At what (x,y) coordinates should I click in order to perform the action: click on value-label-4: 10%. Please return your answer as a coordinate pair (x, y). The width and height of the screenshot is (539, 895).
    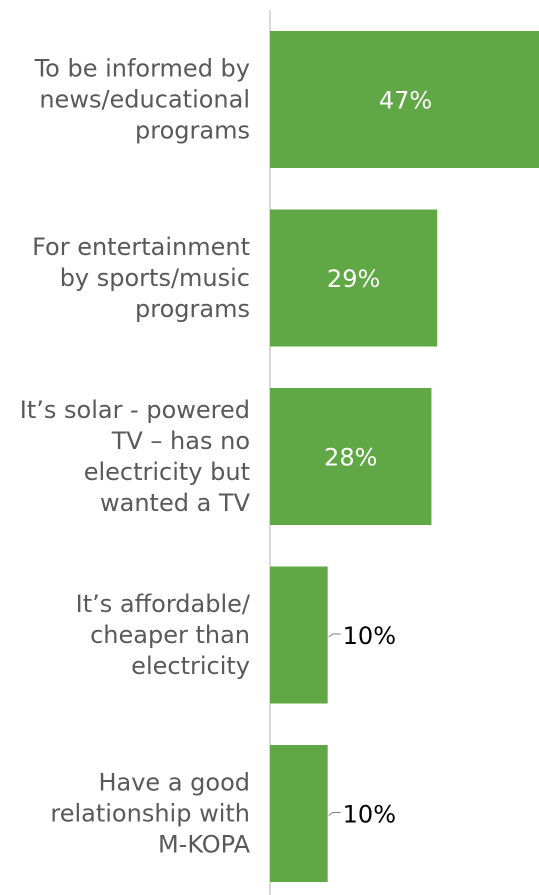
    Looking at the image, I should click on (369, 636).